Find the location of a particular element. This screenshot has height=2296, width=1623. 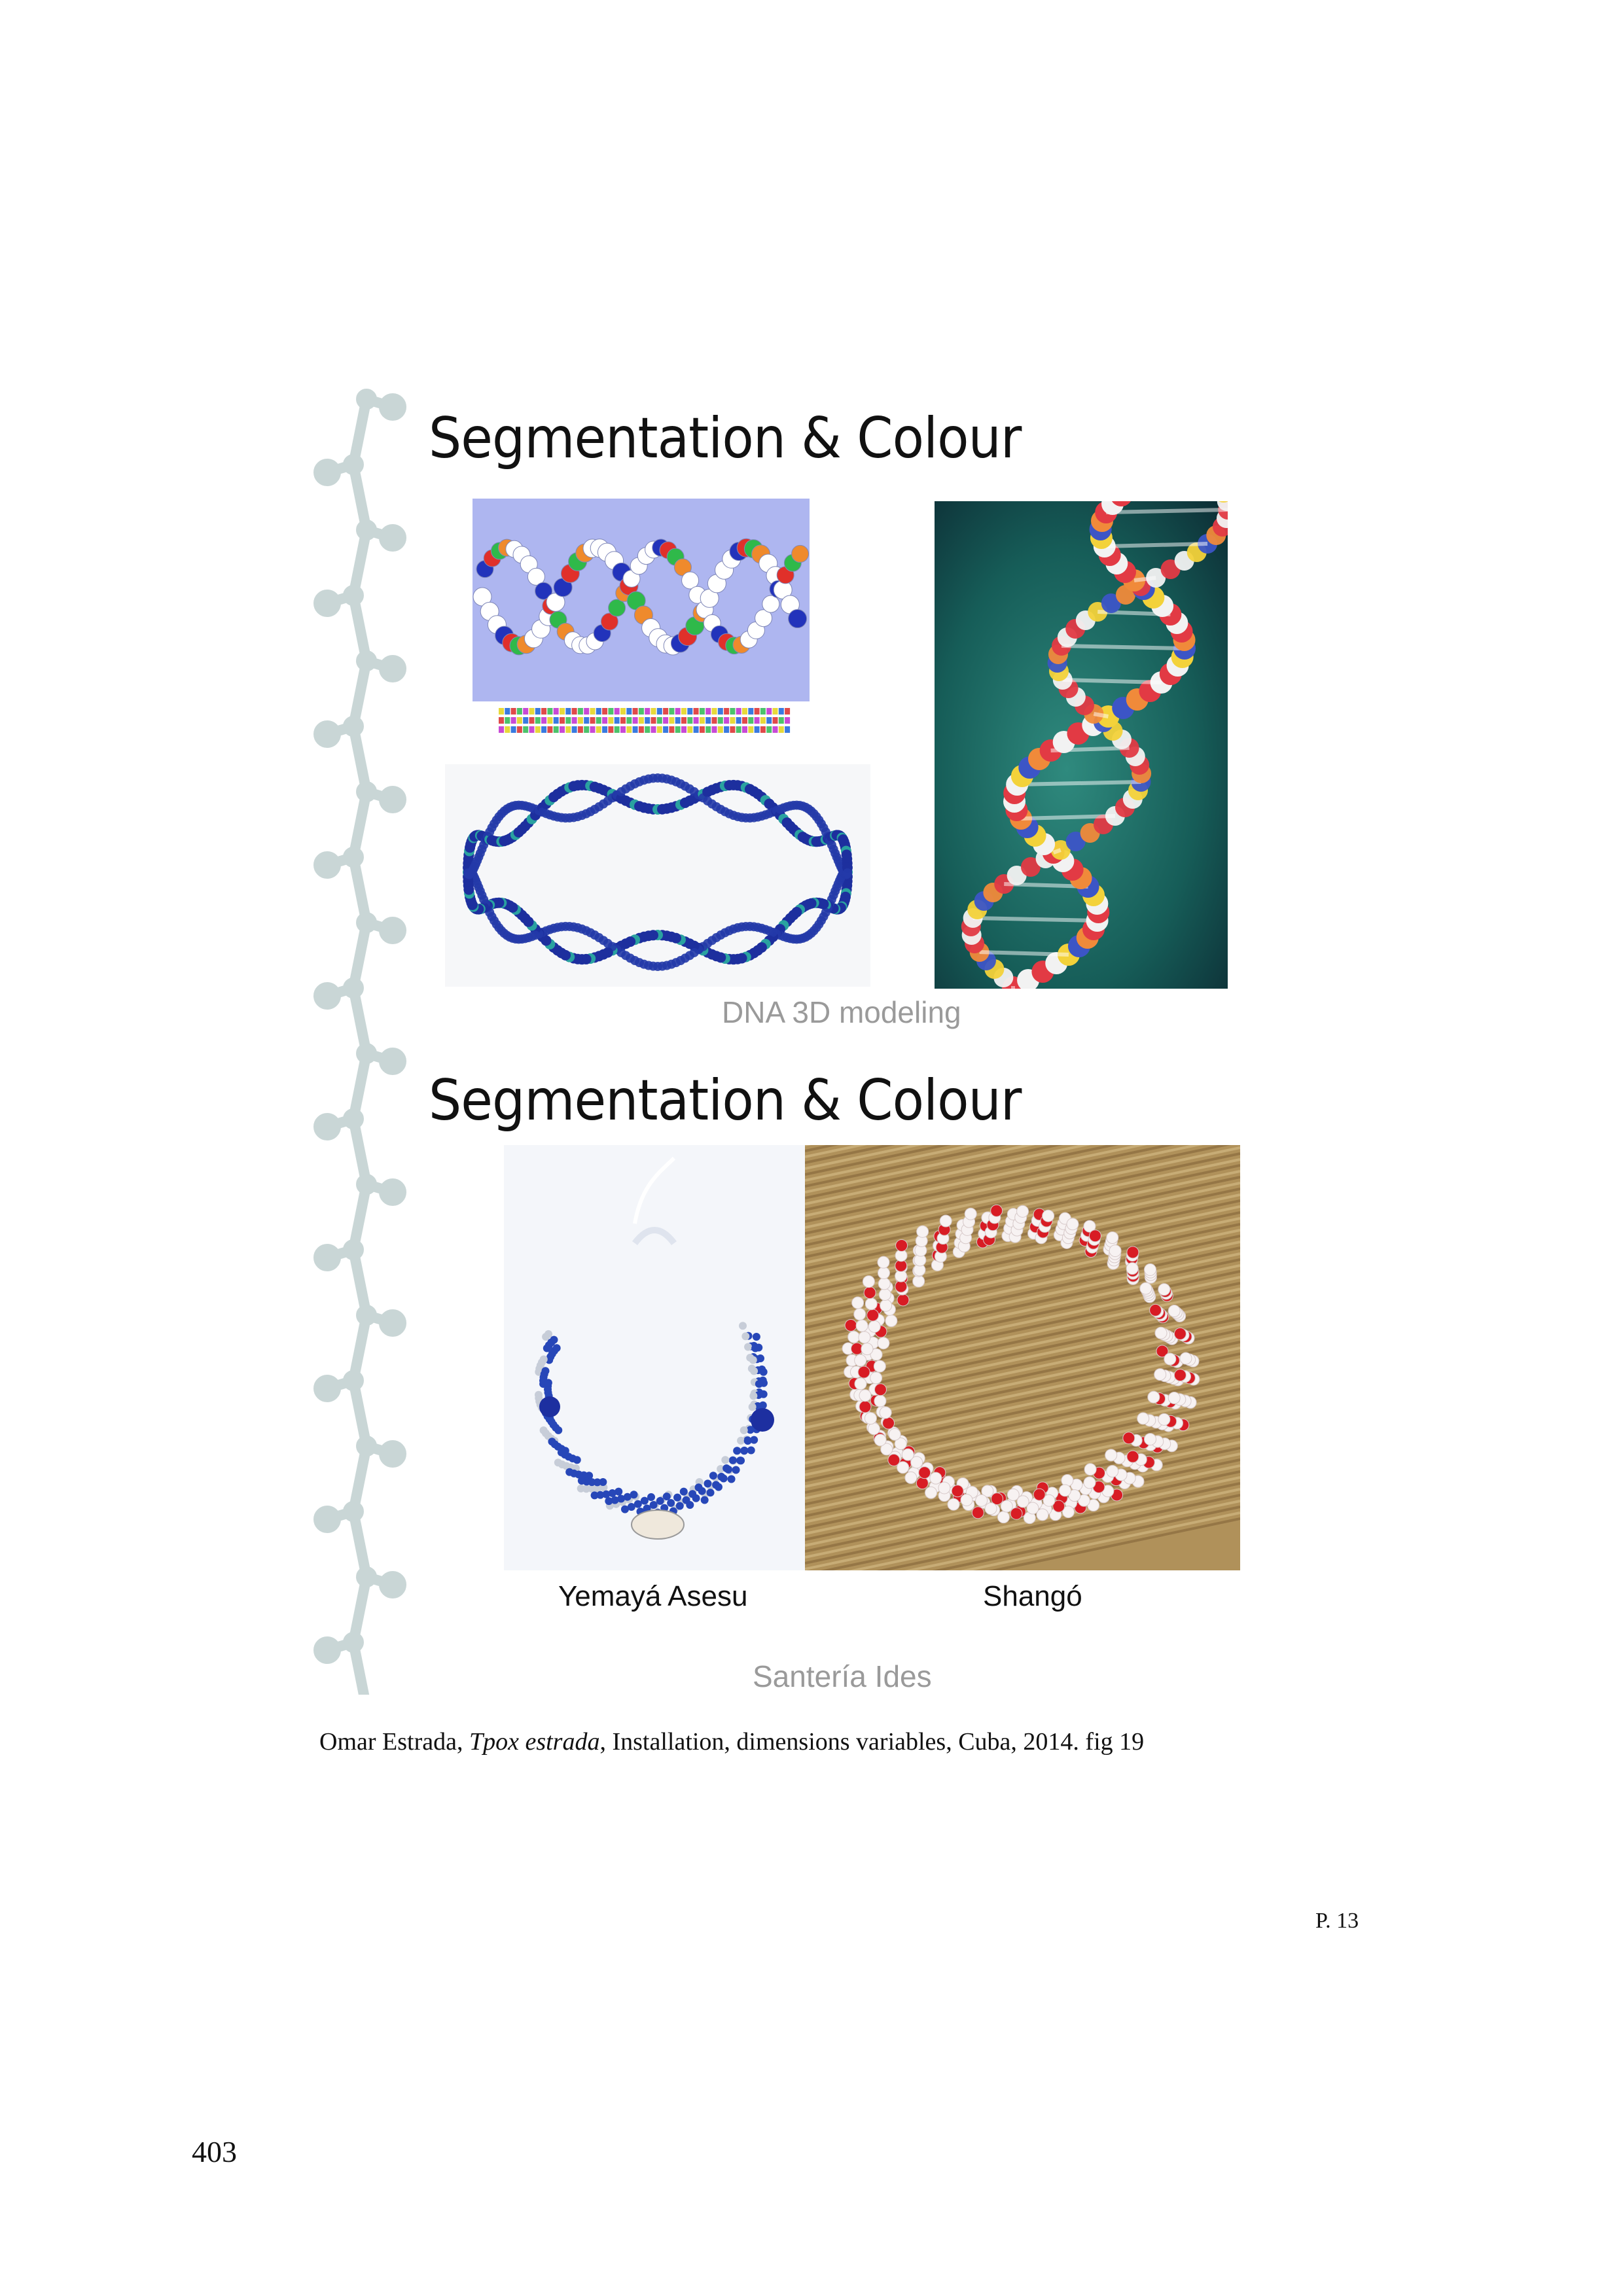

page-number: 403 is located at coordinates (214, 2152).